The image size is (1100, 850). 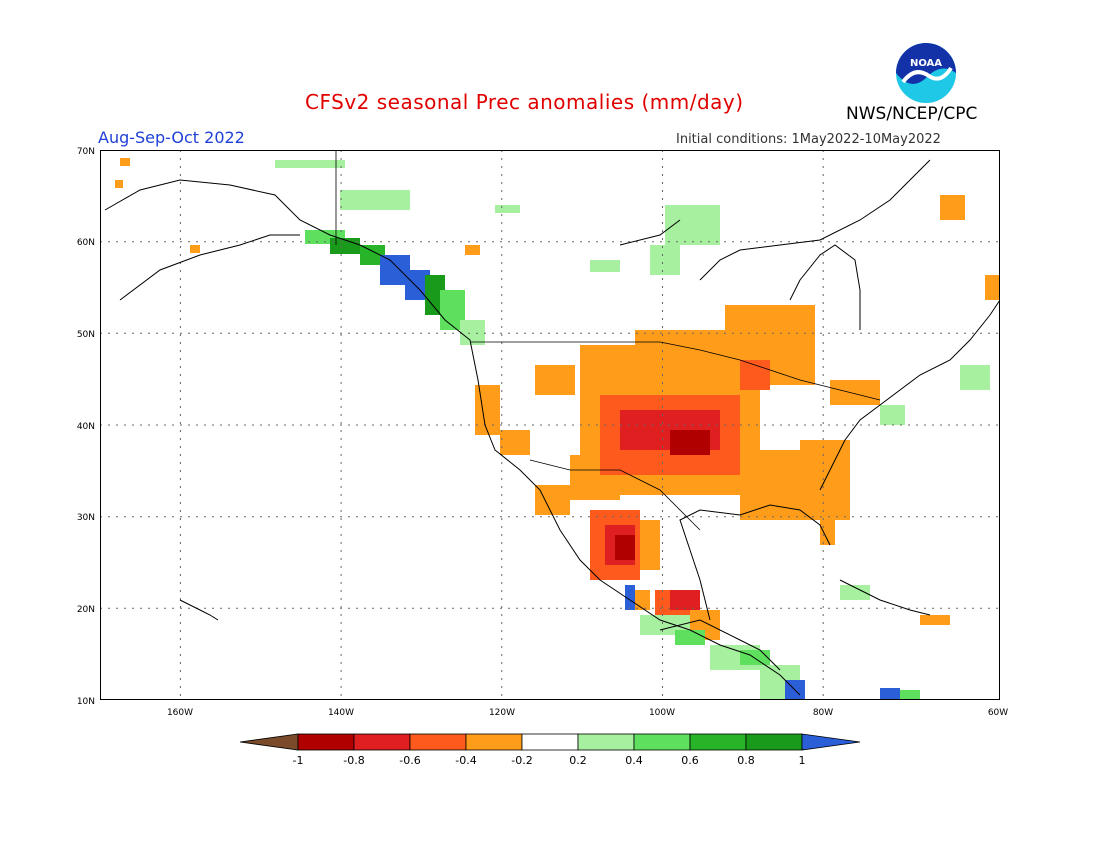 I want to click on logo-text: NOAA, so click(x=926, y=63).